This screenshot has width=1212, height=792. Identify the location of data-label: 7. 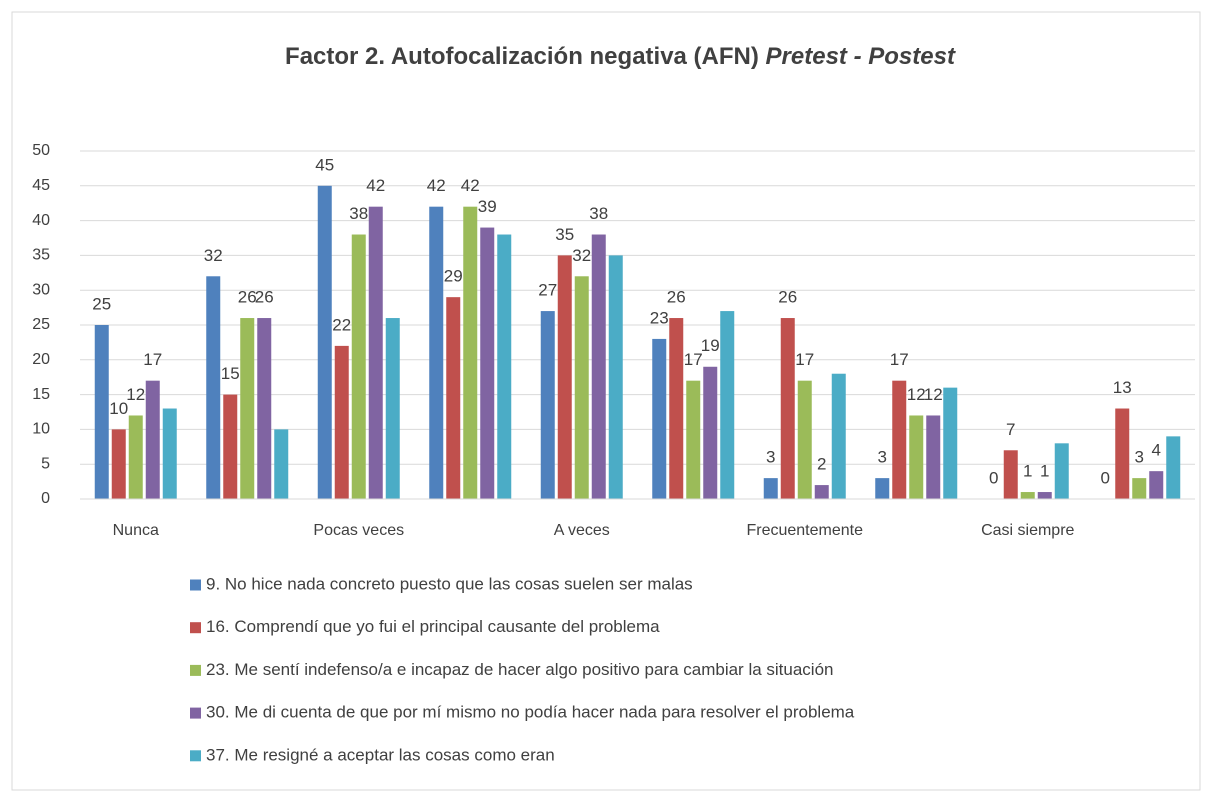
(1010, 429).